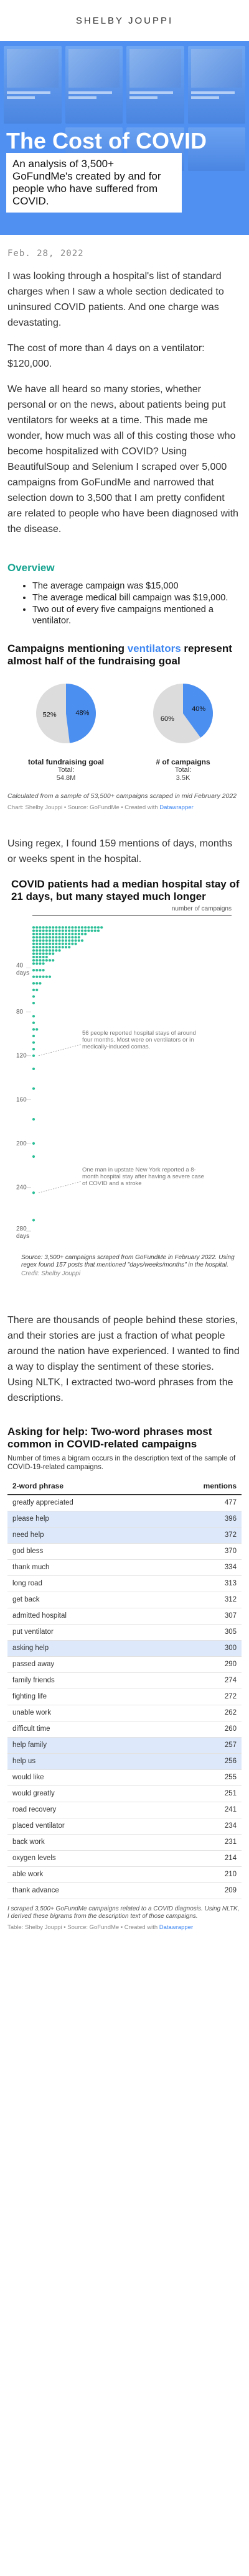 This screenshot has height=2576, width=249. Describe the element at coordinates (198, 1486) in the screenshot. I see `column-header-mentions: mentions` at that location.